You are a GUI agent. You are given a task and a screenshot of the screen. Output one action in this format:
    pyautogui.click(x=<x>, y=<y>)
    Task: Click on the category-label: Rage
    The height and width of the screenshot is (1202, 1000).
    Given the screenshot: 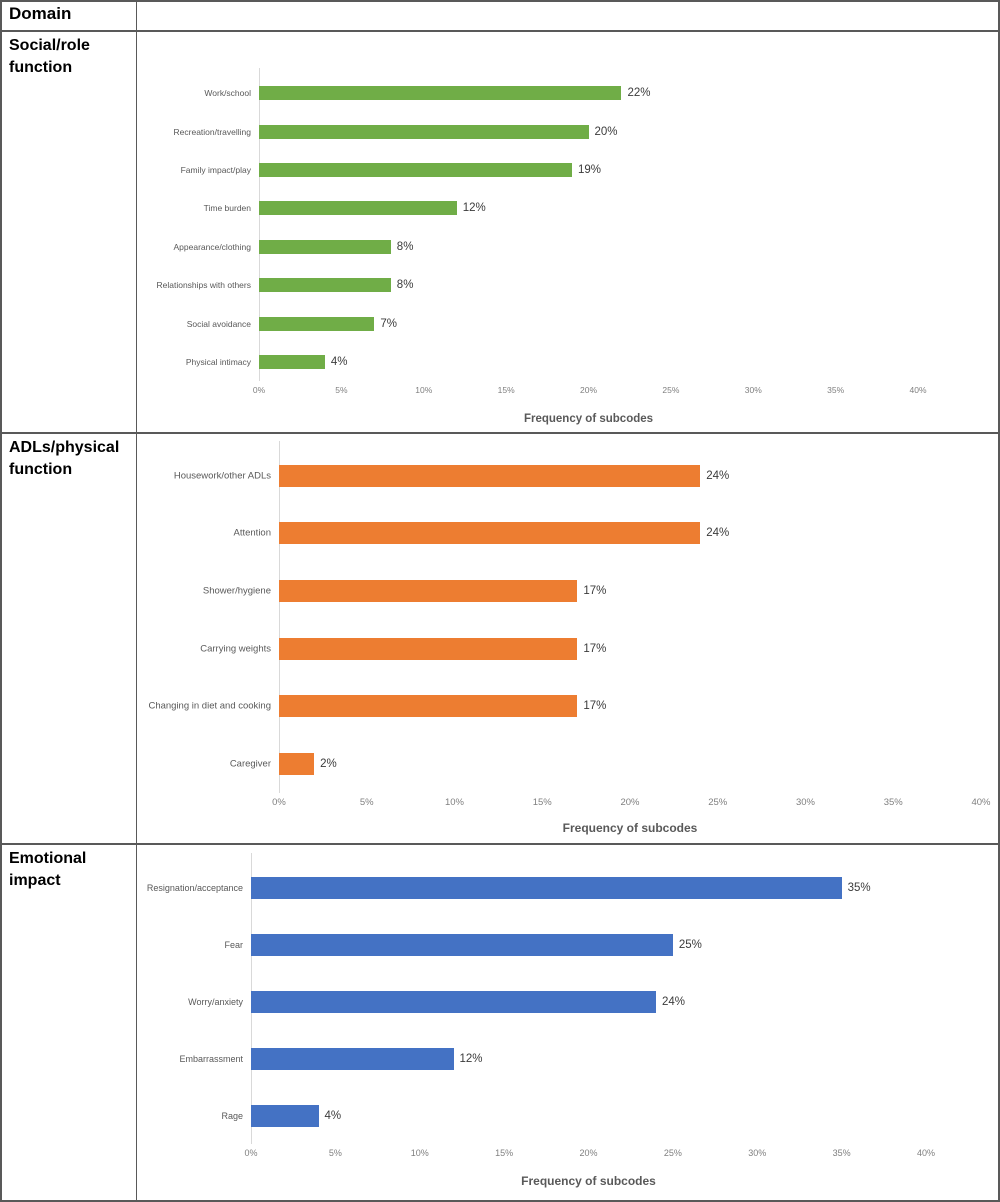 What is the action you would take?
    pyautogui.click(x=232, y=1115)
    